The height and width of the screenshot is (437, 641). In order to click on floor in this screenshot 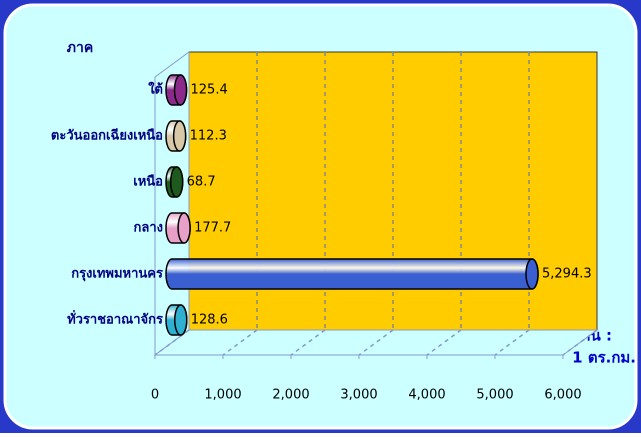, I will do `click(376, 342)`.